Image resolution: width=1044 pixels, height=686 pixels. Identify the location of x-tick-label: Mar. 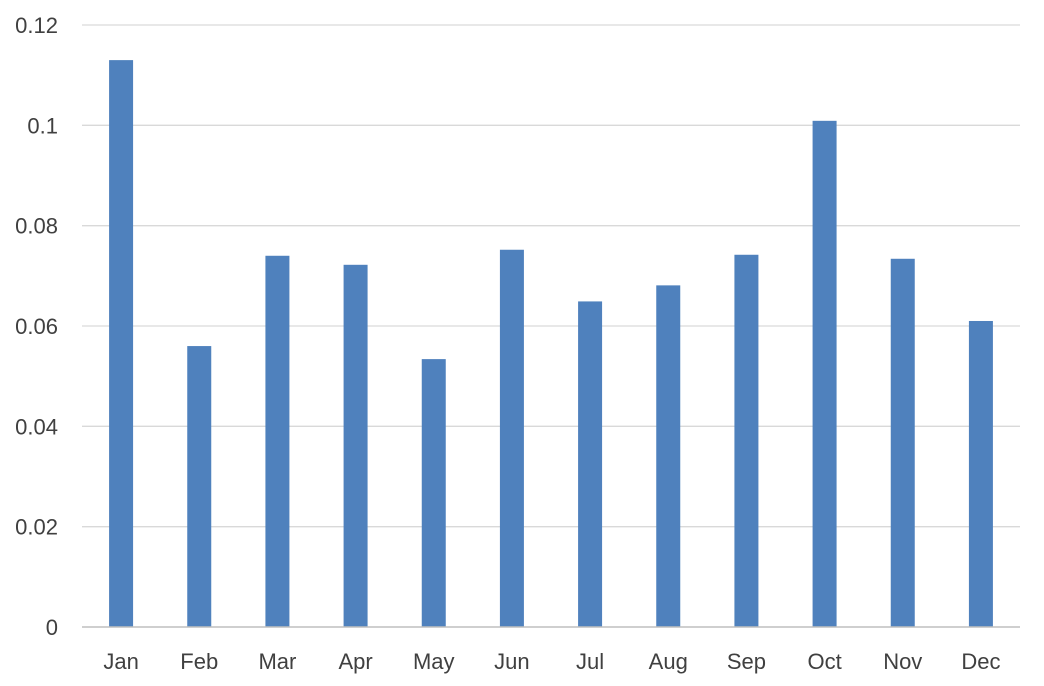
(277, 661).